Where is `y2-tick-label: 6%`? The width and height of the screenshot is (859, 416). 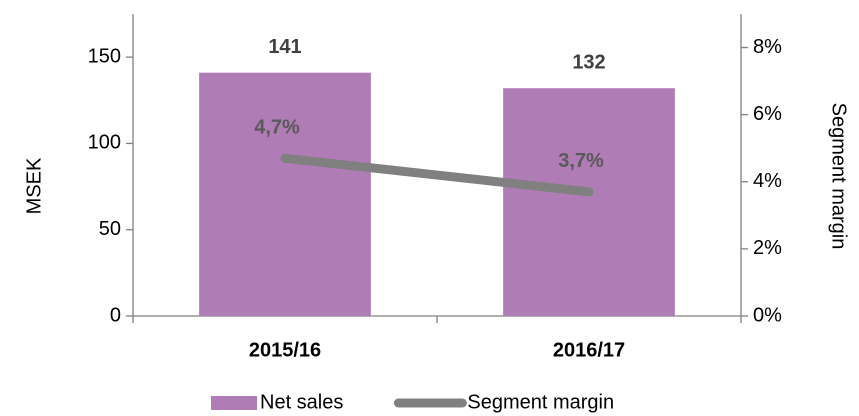 y2-tick-label: 6% is located at coordinates (767, 114).